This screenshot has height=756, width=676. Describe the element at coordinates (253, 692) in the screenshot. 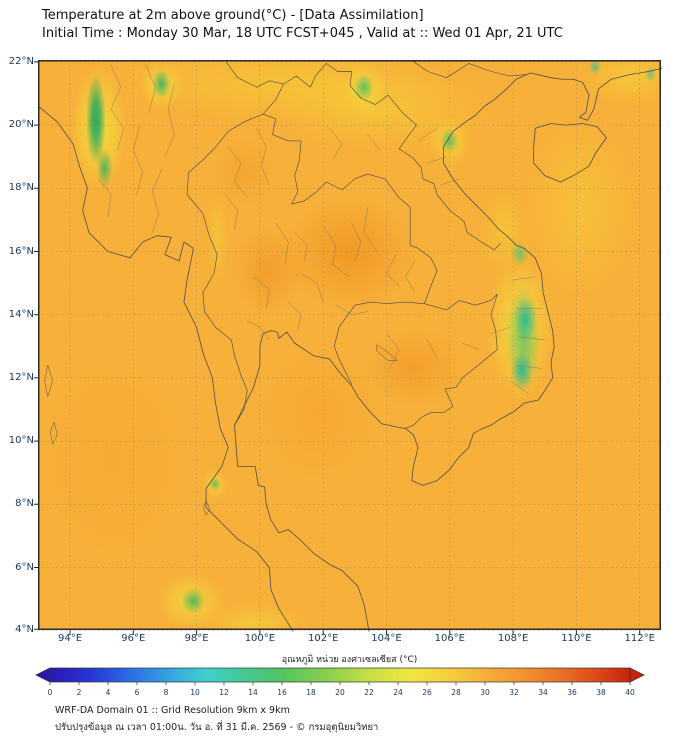

I see `colorbar-tick-label: 14` at that location.